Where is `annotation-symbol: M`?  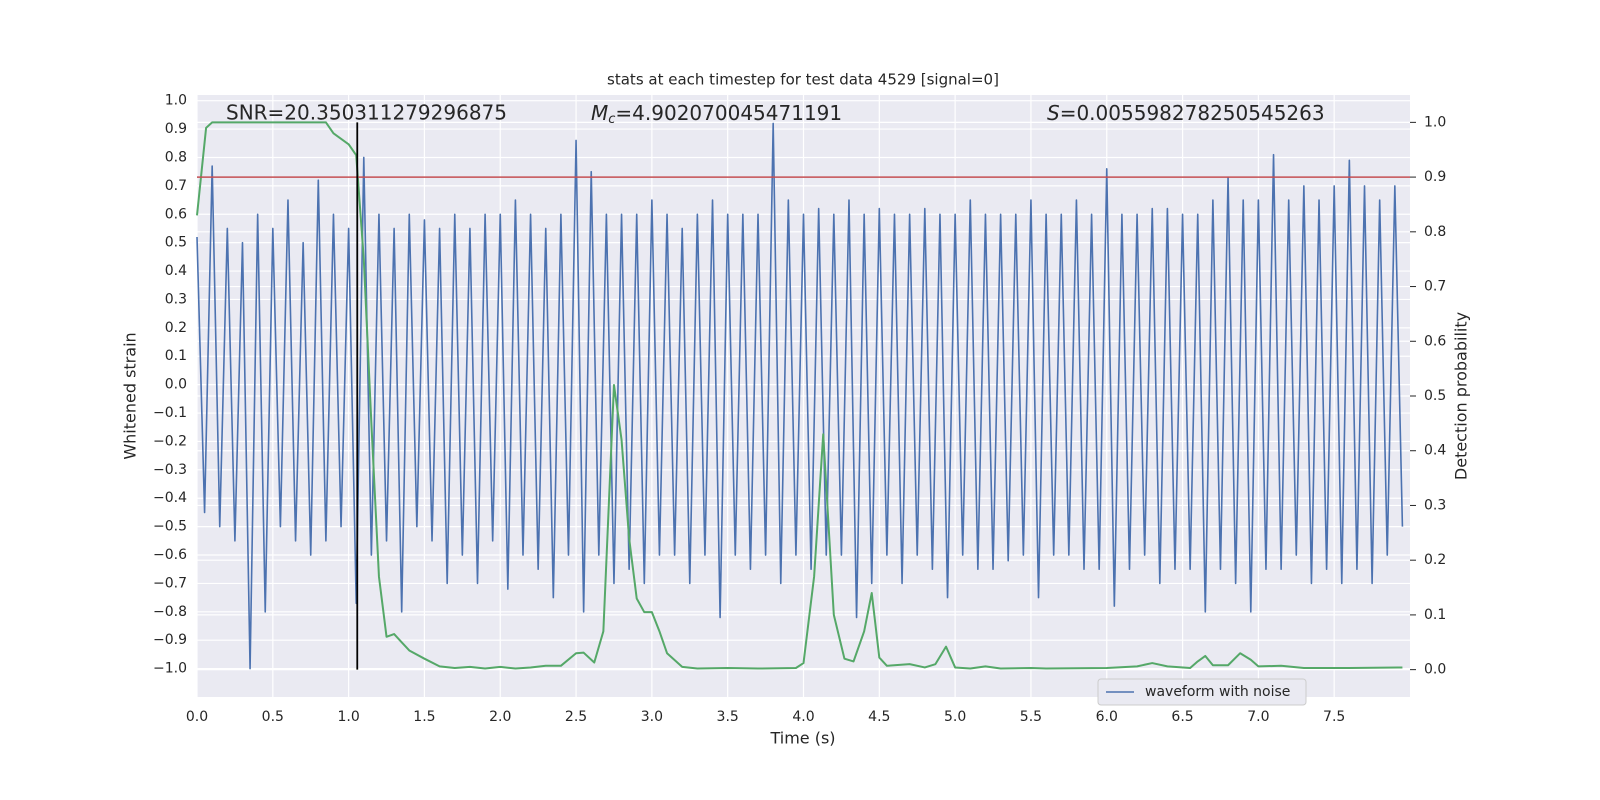 annotation-symbol: M is located at coordinates (599, 113).